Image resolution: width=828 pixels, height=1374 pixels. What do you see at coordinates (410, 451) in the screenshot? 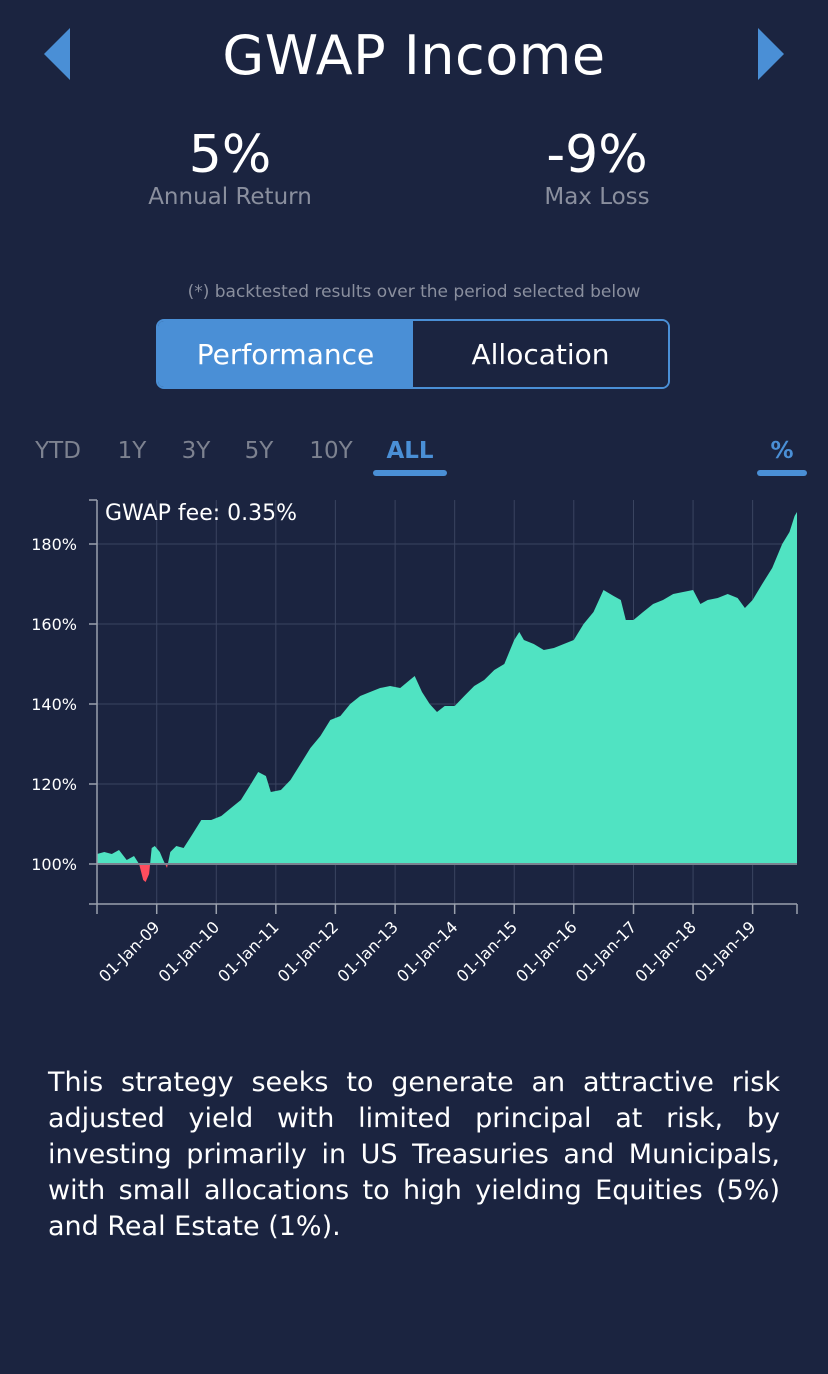
I see `range-all: ALL` at bounding box center [410, 451].